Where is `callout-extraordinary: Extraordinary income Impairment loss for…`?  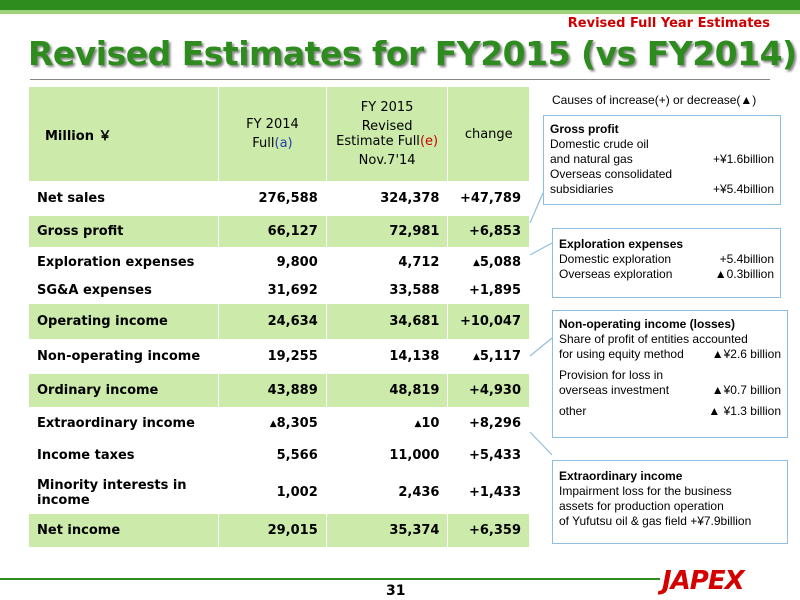
callout-extraordinary: Extraordinary income Impairment loss for… is located at coordinates (670, 502).